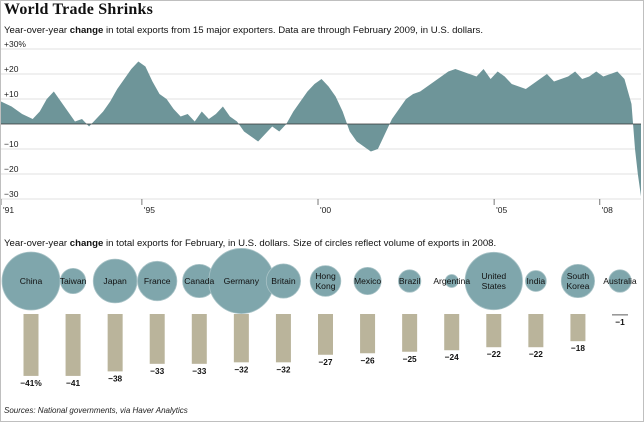 This screenshot has height=422, width=644. Describe the element at coordinates (620, 322) in the screenshot. I see `value-label: −1` at that location.